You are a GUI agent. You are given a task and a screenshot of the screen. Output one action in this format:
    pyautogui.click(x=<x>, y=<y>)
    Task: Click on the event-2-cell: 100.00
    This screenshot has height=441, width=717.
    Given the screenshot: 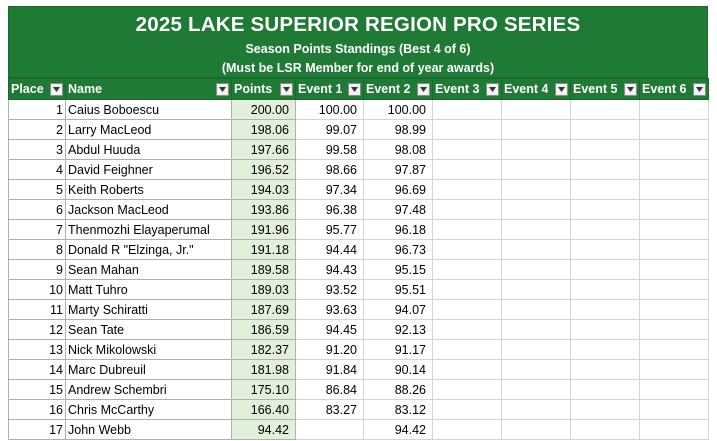 What is the action you would take?
    pyautogui.click(x=398, y=109)
    